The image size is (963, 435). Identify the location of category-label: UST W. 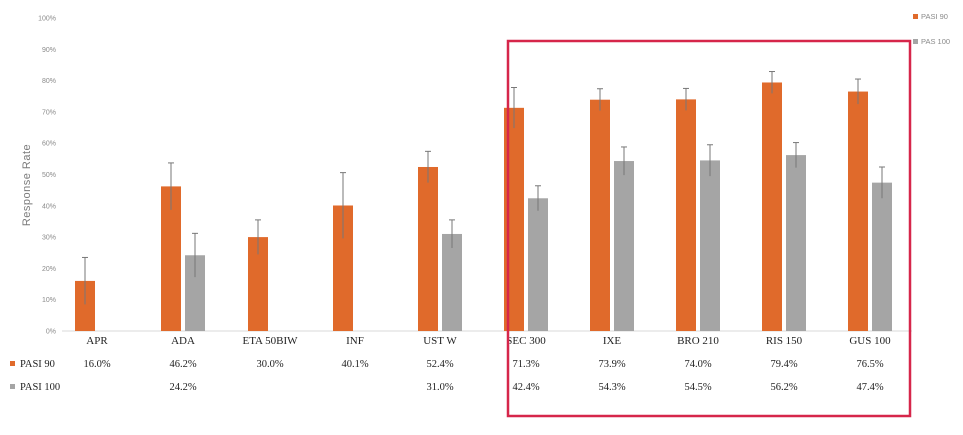
(440, 341).